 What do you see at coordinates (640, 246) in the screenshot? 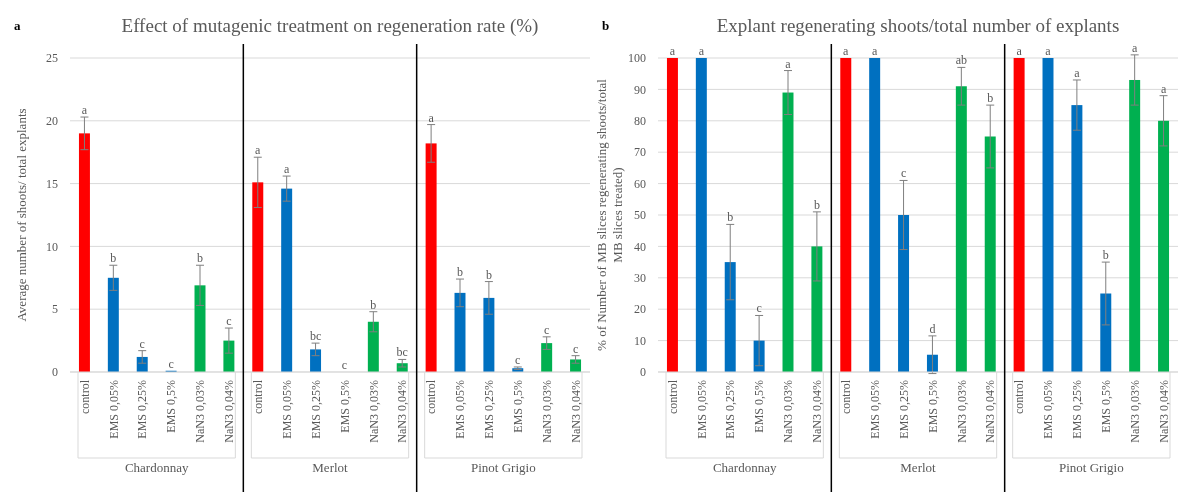
I see `y-tick-label: 40` at bounding box center [640, 246].